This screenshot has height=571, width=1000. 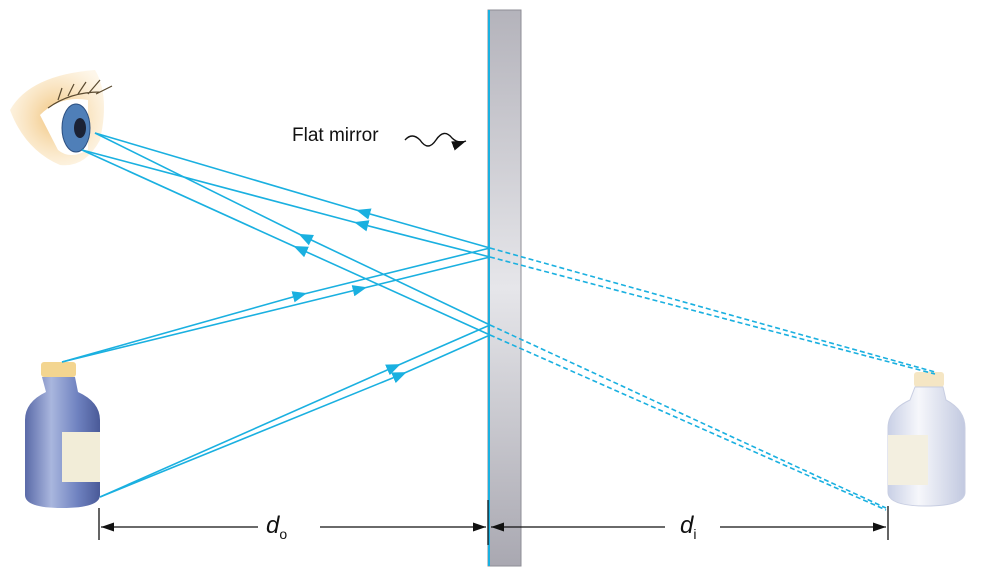 What do you see at coordinates (435, 141) in the screenshot?
I see `mirror-pointer-arrow` at bounding box center [435, 141].